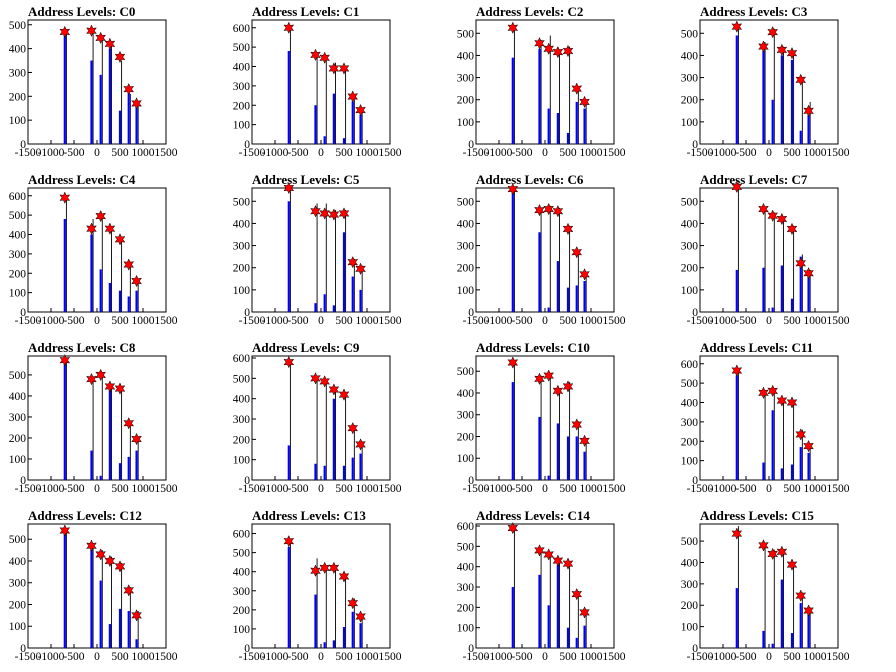 The height and width of the screenshot is (672, 896). Describe the element at coordinates (242, 379) in the screenshot. I see `y-tick-label: 500` at that location.